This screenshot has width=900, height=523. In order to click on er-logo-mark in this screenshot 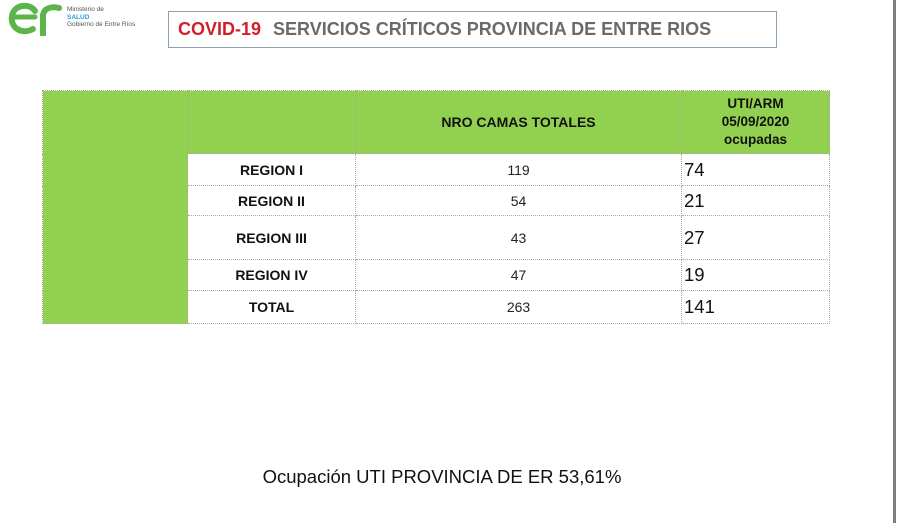, I will do `click(35, 19)`.